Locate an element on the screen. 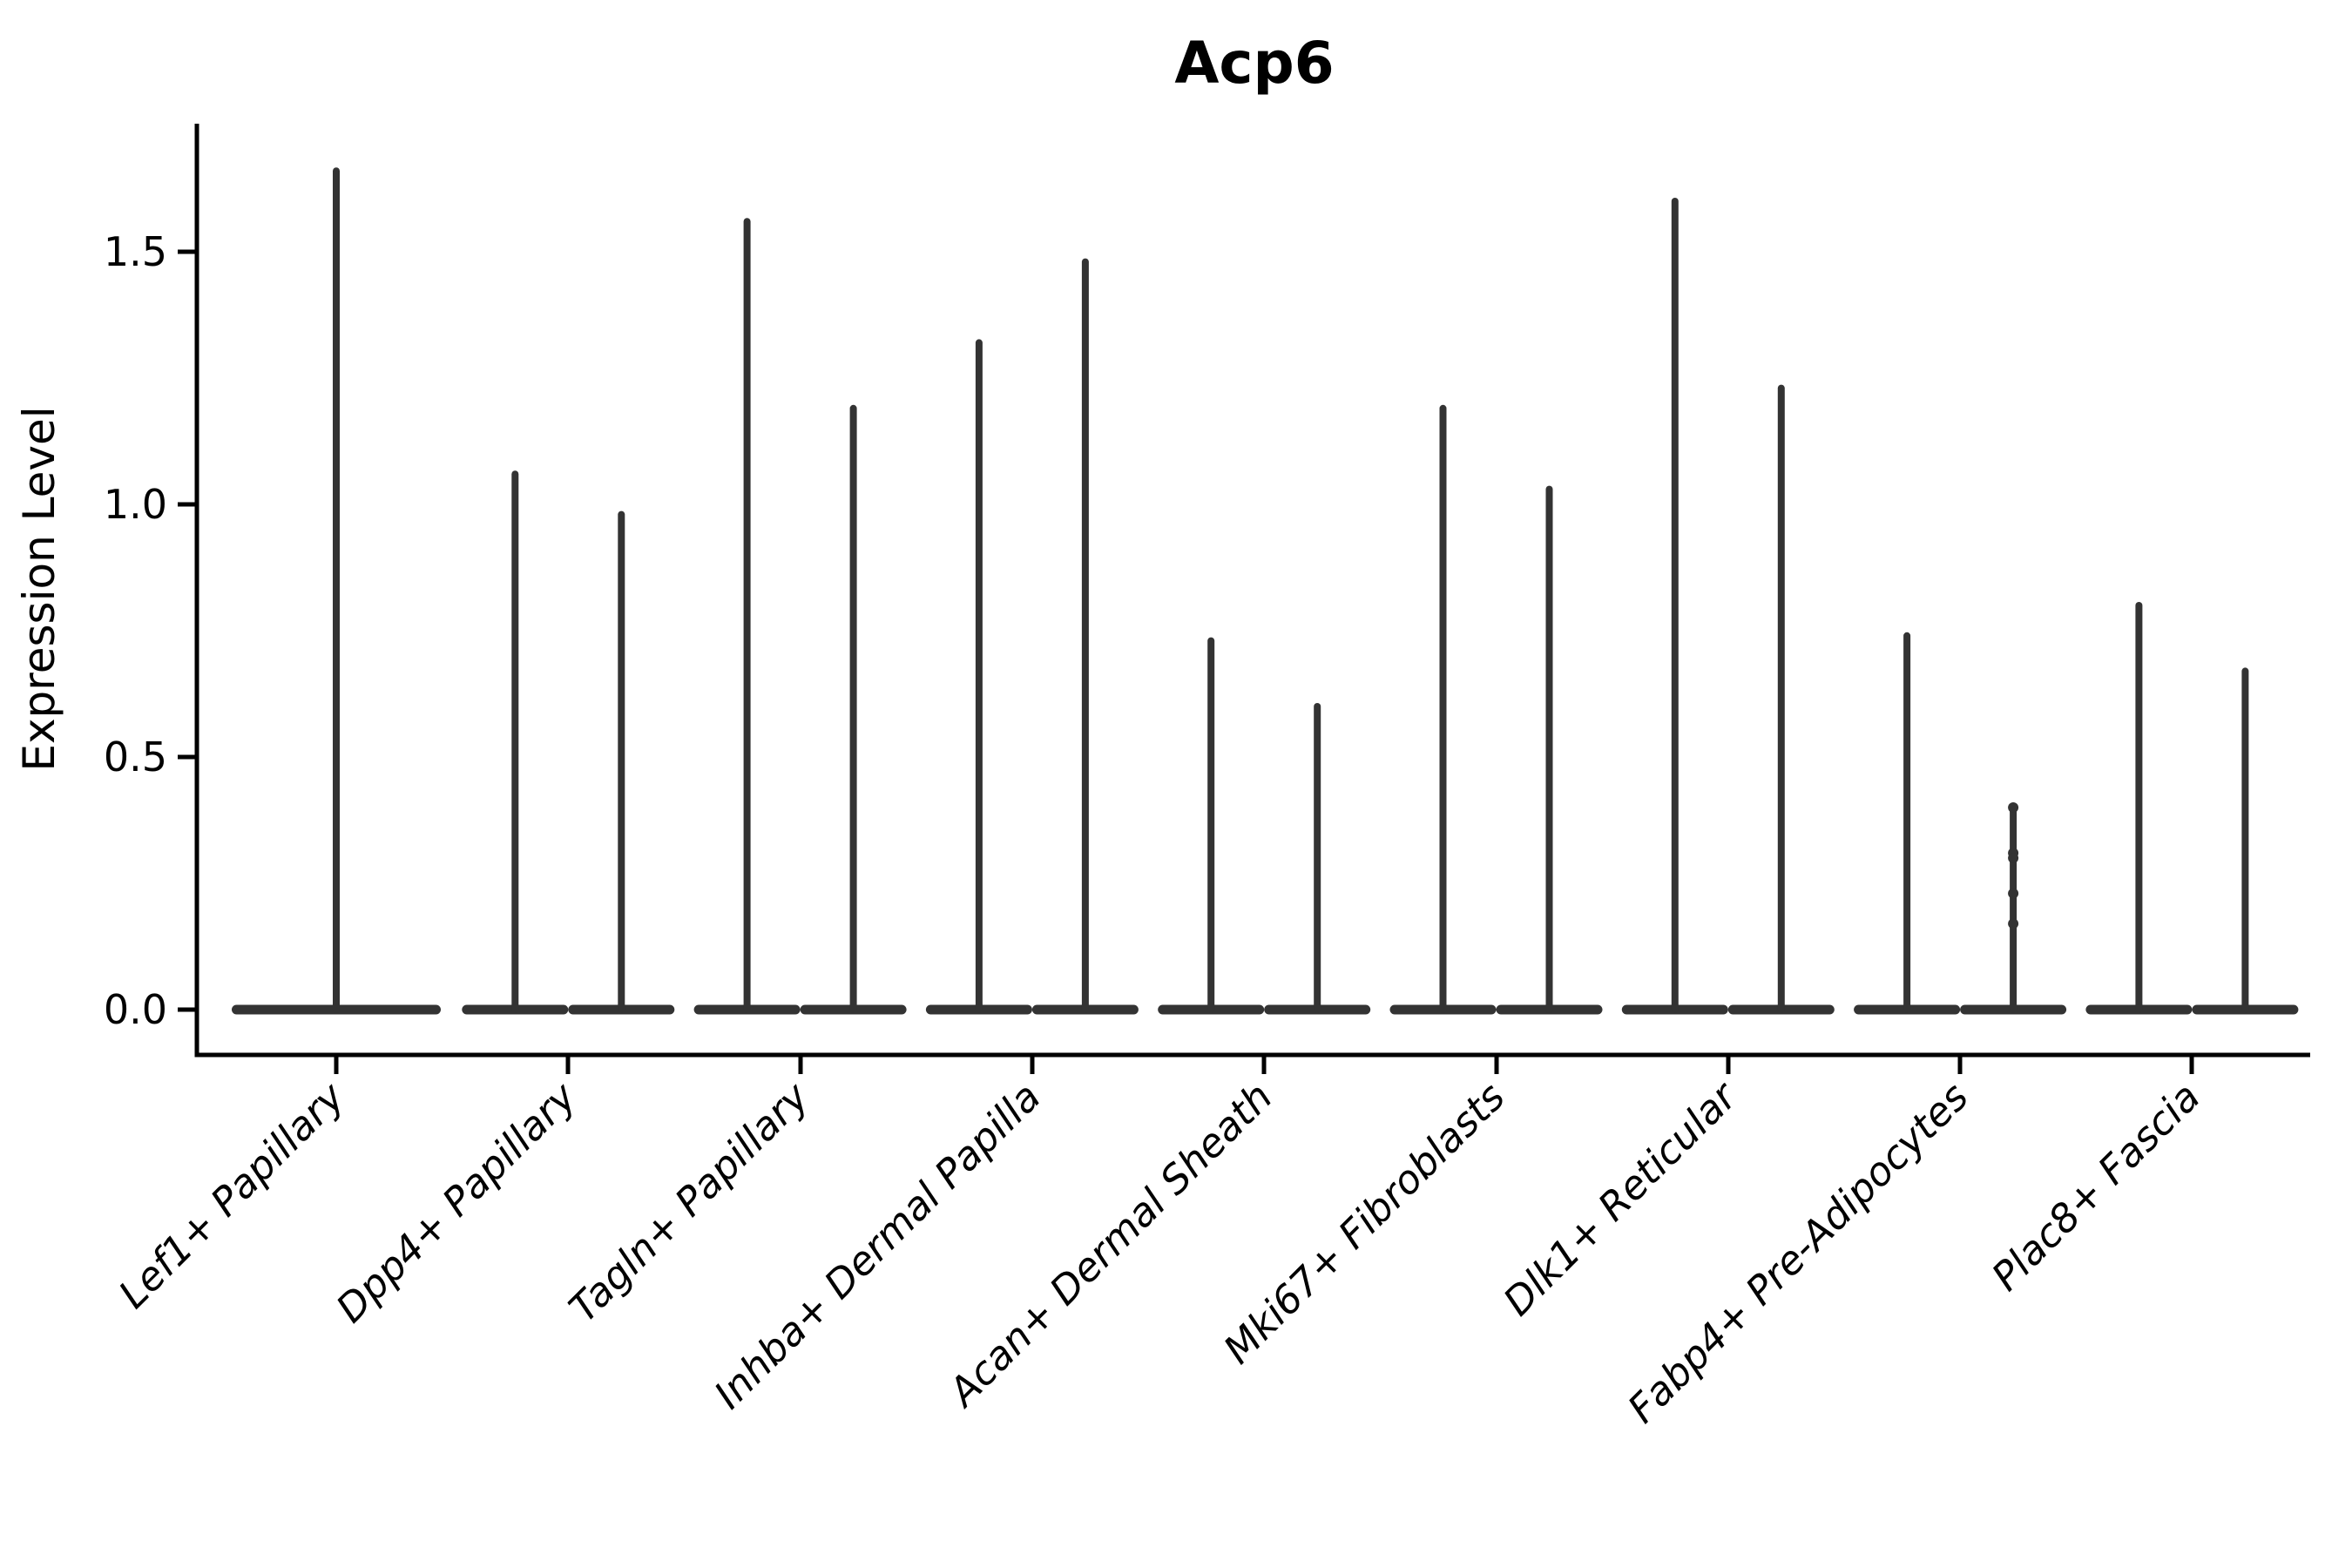  x-tick-label-2: Tagln+ Papillary is located at coordinates (689, 1201).